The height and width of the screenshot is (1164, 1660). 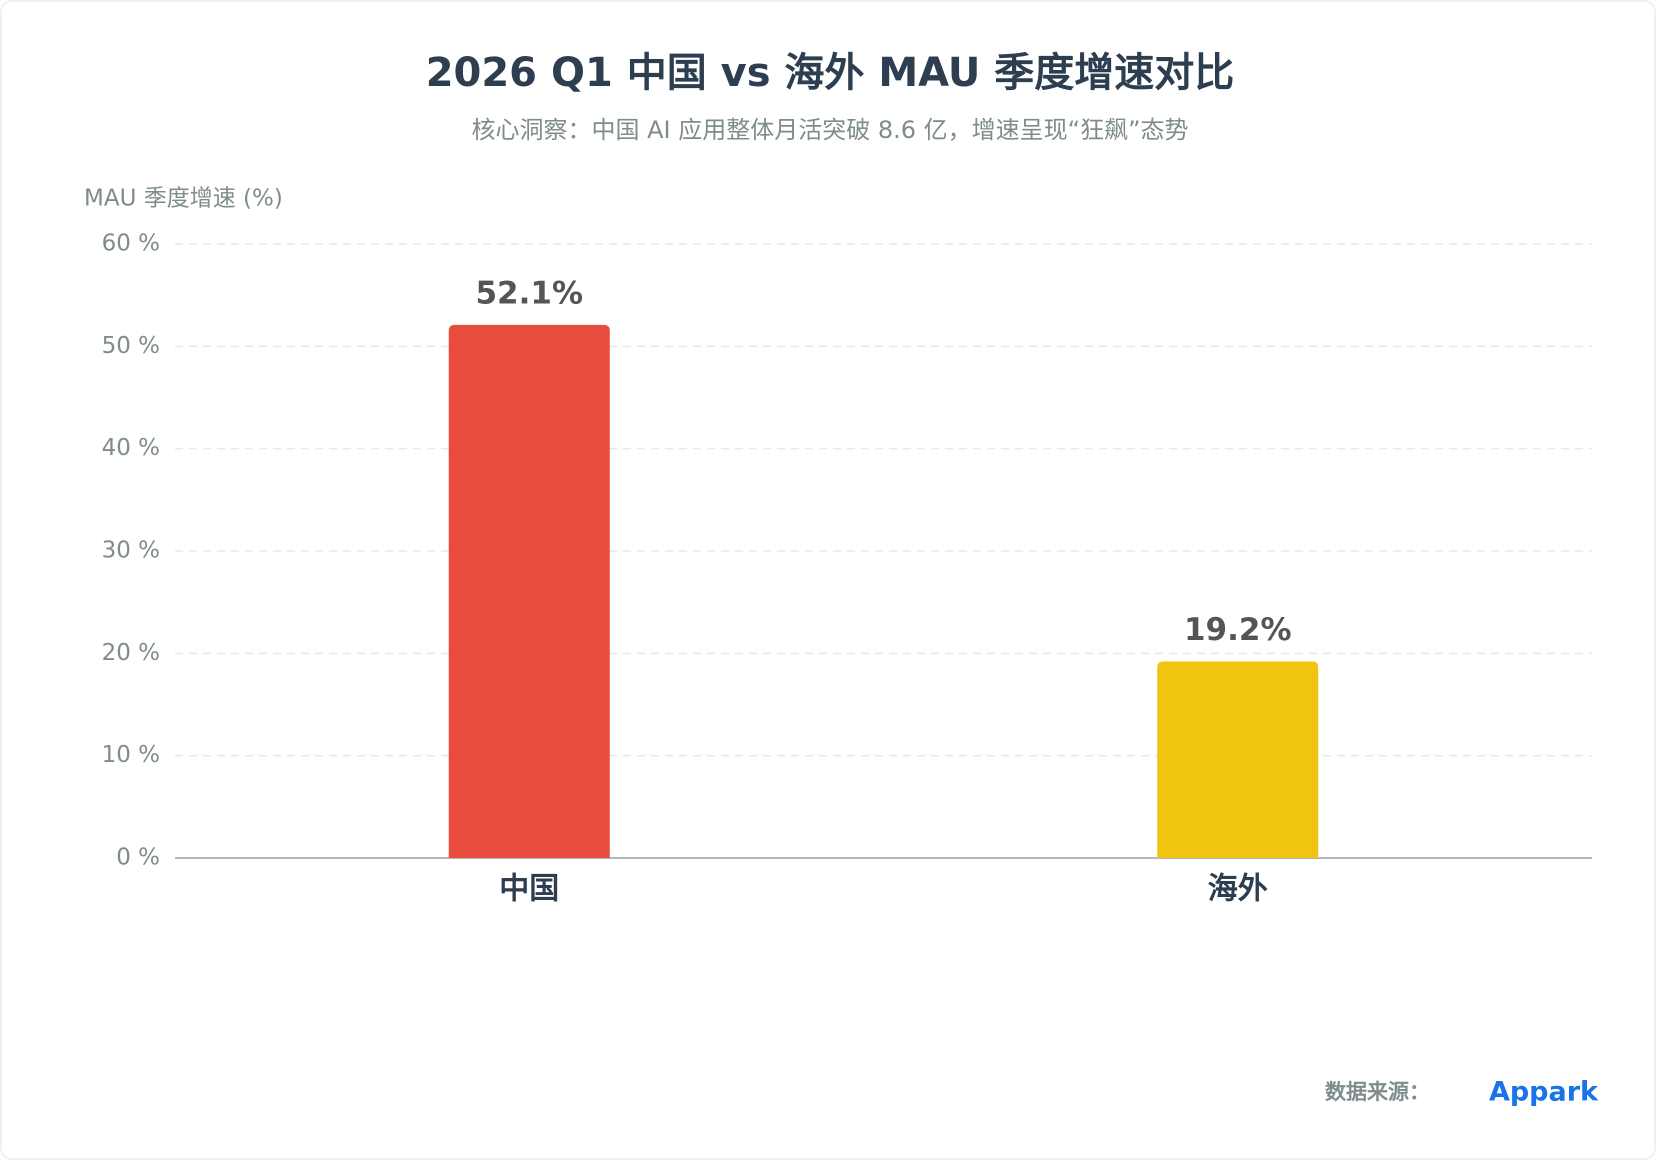 What do you see at coordinates (183, 199) in the screenshot?
I see `y-axis-title: MAU 季度增速 (%)` at bounding box center [183, 199].